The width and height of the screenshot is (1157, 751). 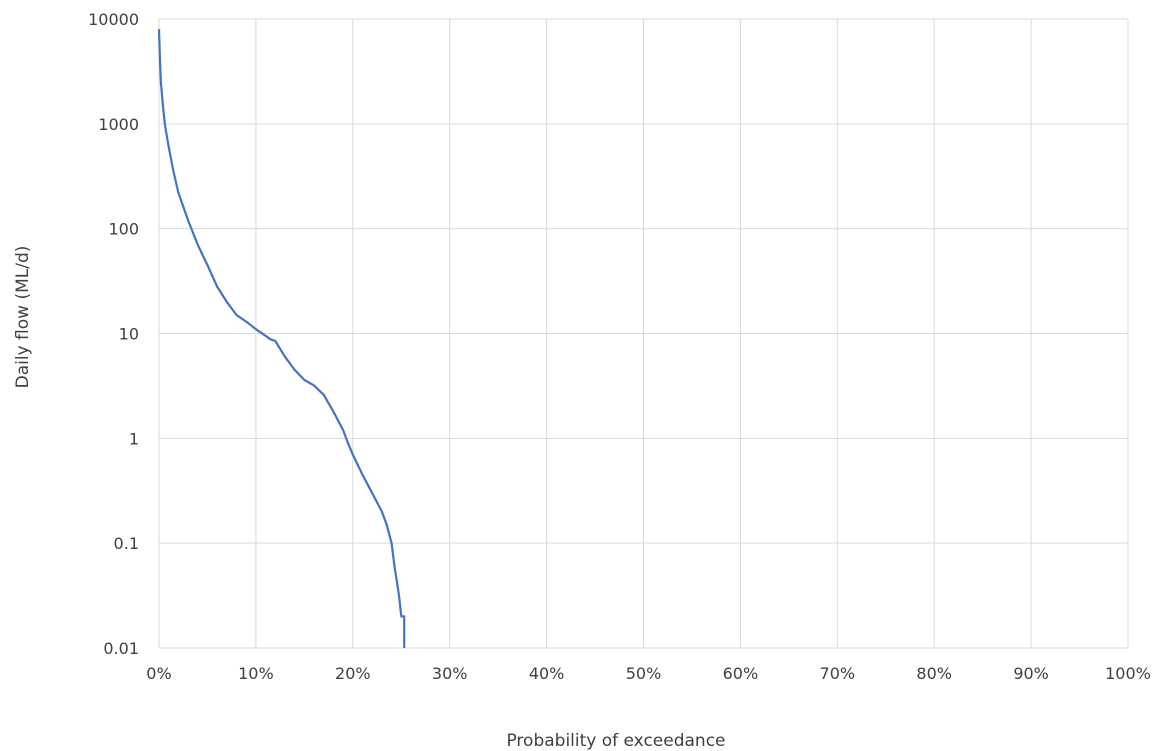 I want to click on x-tick-label: 0%, so click(x=158, y=673).